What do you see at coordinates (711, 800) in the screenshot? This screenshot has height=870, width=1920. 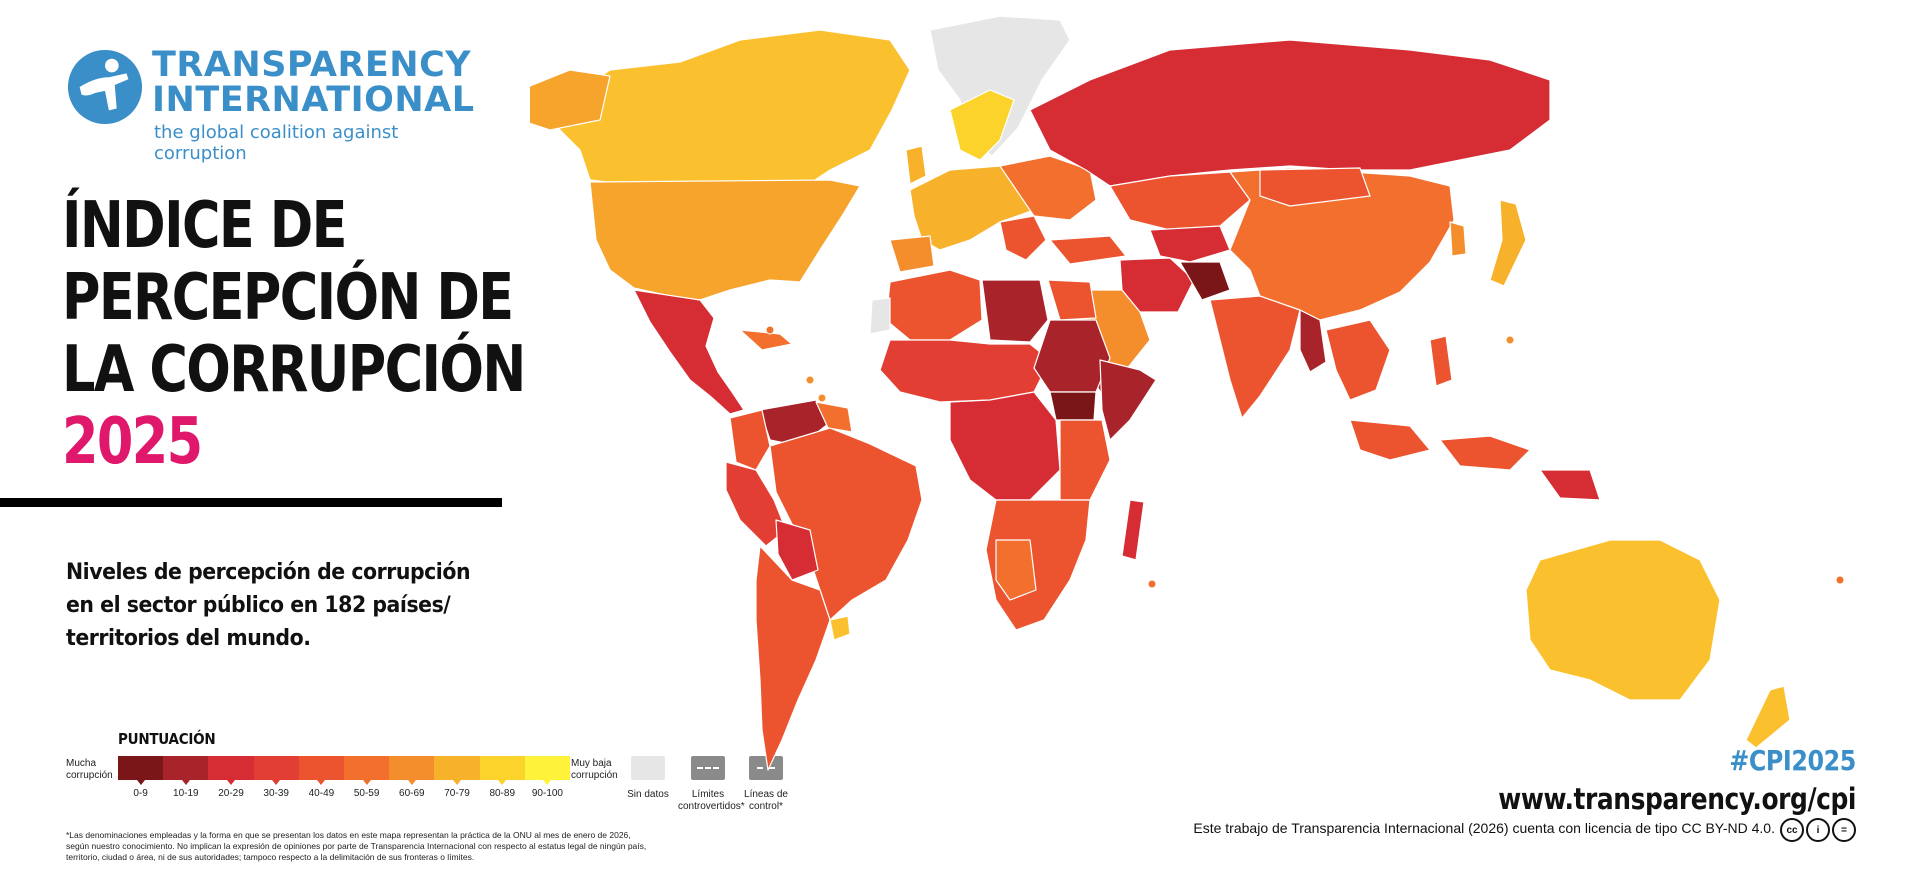 I see `disputed-label: Límites controvertidos*` at bounding box center [711, 800].